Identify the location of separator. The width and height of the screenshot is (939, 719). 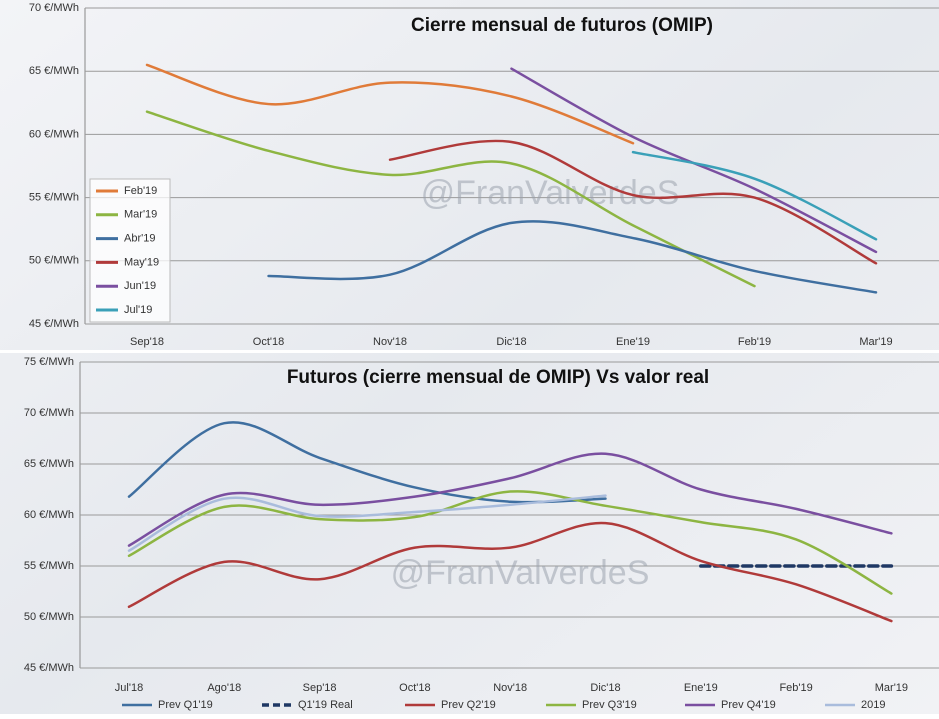
(469, 351).